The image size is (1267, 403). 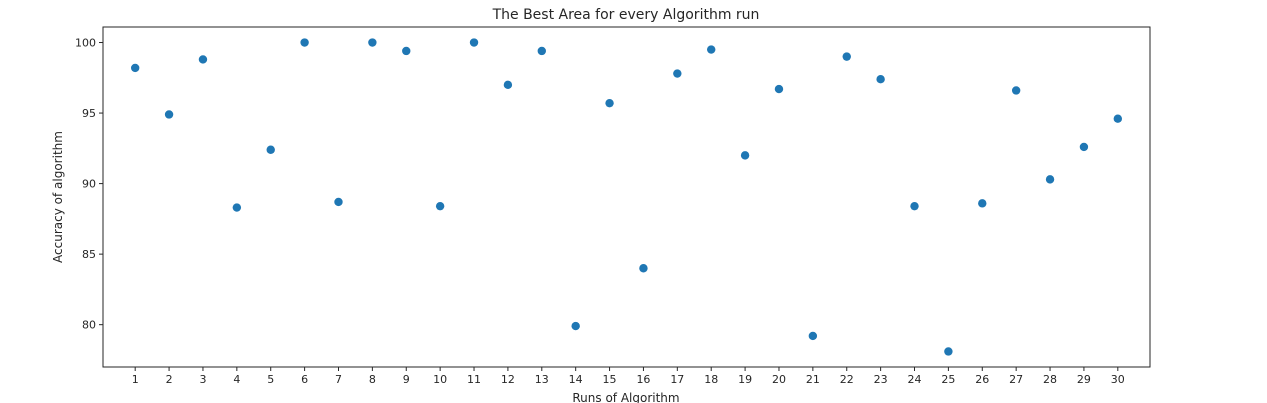 I want to click on x-tick-label: 14, so click(x=576, y=379).